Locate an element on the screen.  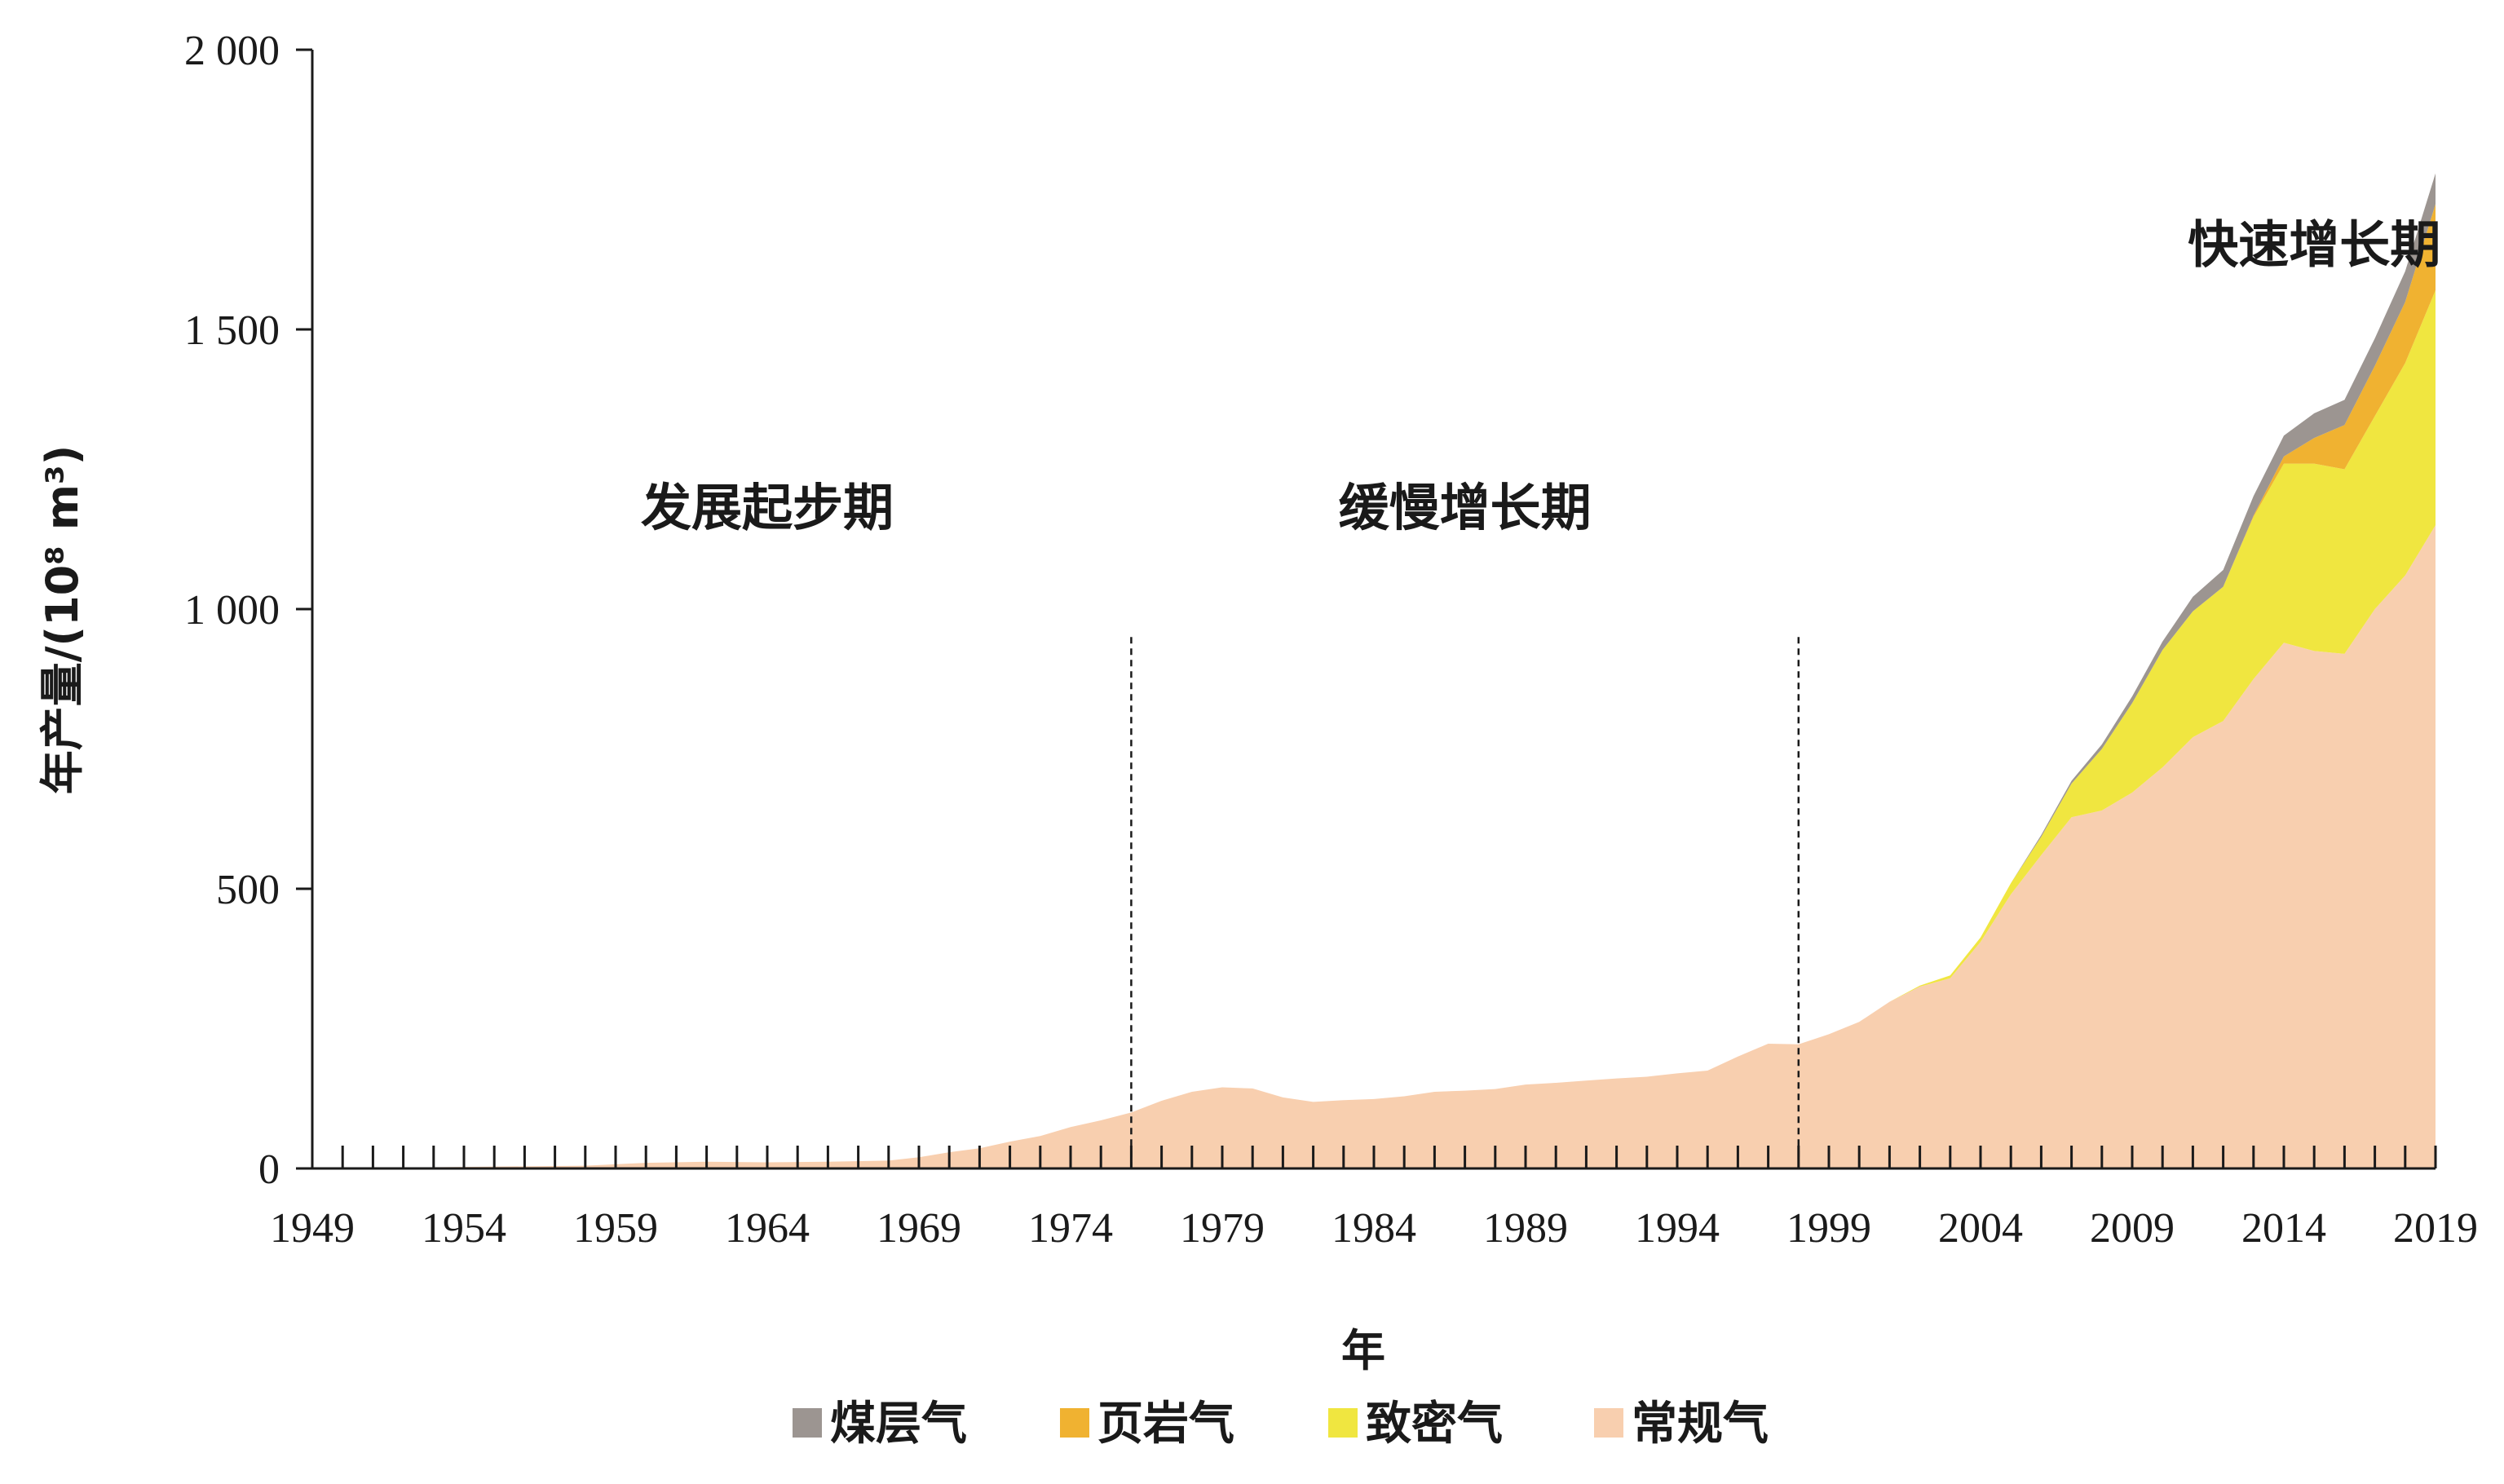
y-tick-label: 500 is located at coordinates (248, 890).